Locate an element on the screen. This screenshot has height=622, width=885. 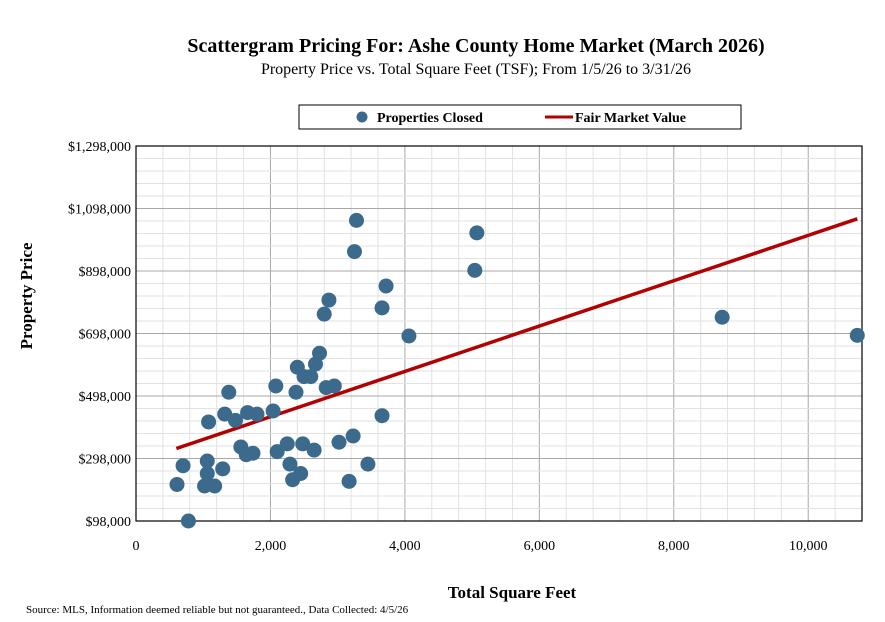
x-tick-label: 2,000 is located at coordinates (271, 546).